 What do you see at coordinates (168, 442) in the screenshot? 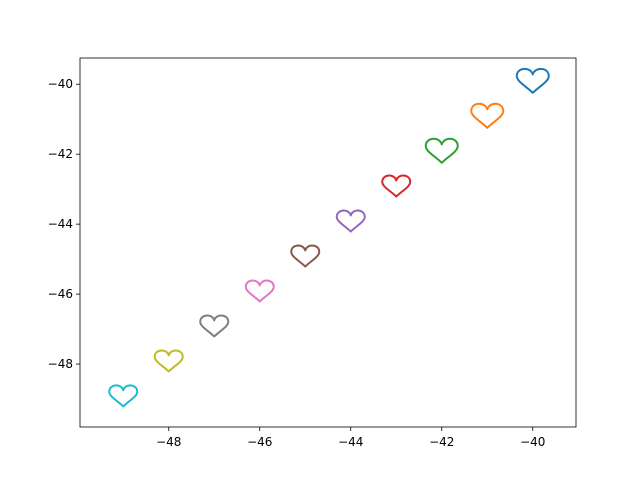
I see `x-tick-label: −48` at bounding box center [168, 442].